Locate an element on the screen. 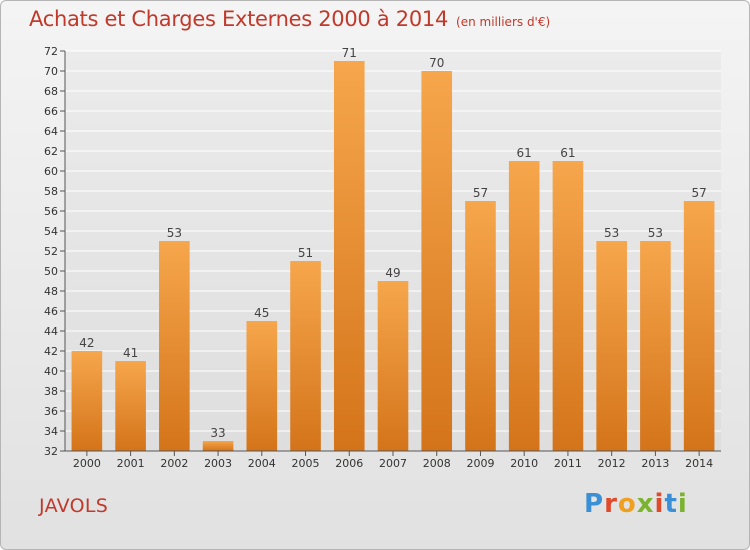  y-tick-label: 72 is located at coordinates (51, 51).